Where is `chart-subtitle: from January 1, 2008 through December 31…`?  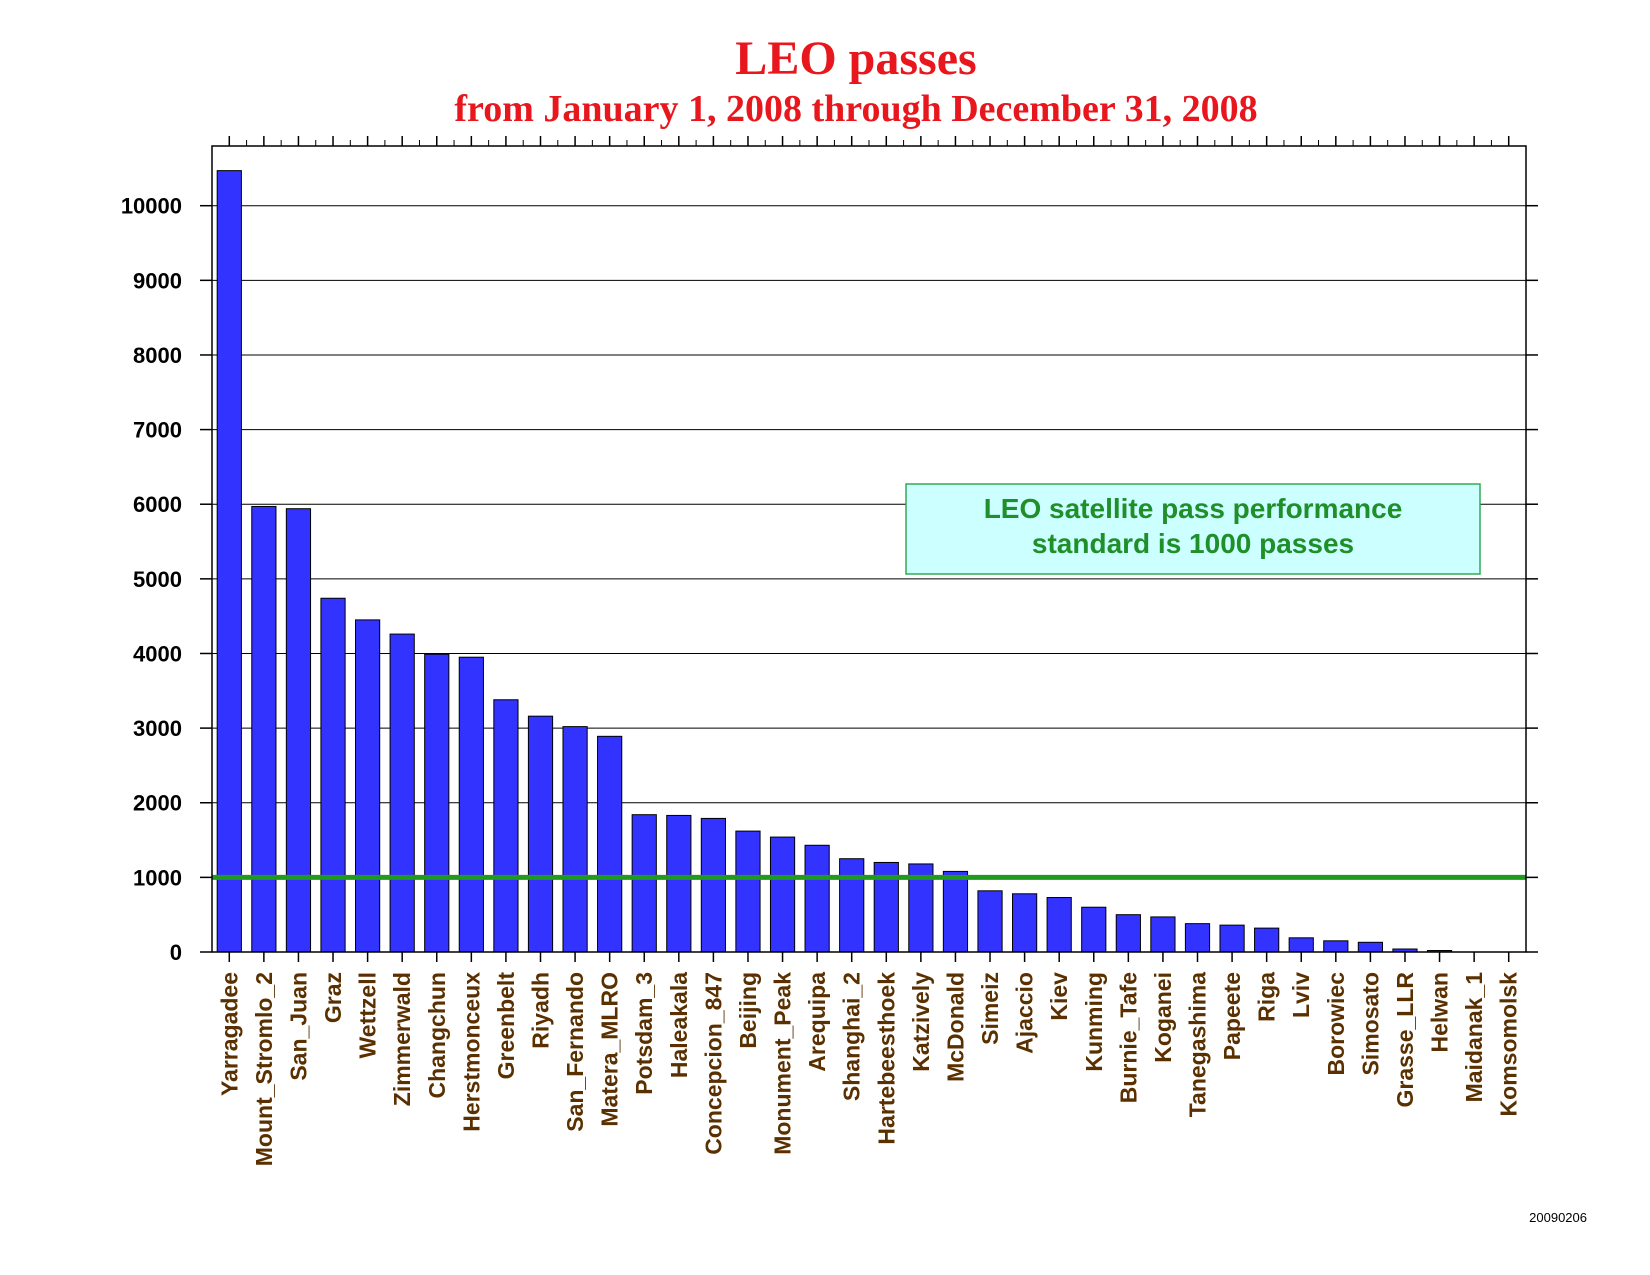 chart-subtitle: from January 1, 2008 through December 31… is located at coordinates (855, 109).